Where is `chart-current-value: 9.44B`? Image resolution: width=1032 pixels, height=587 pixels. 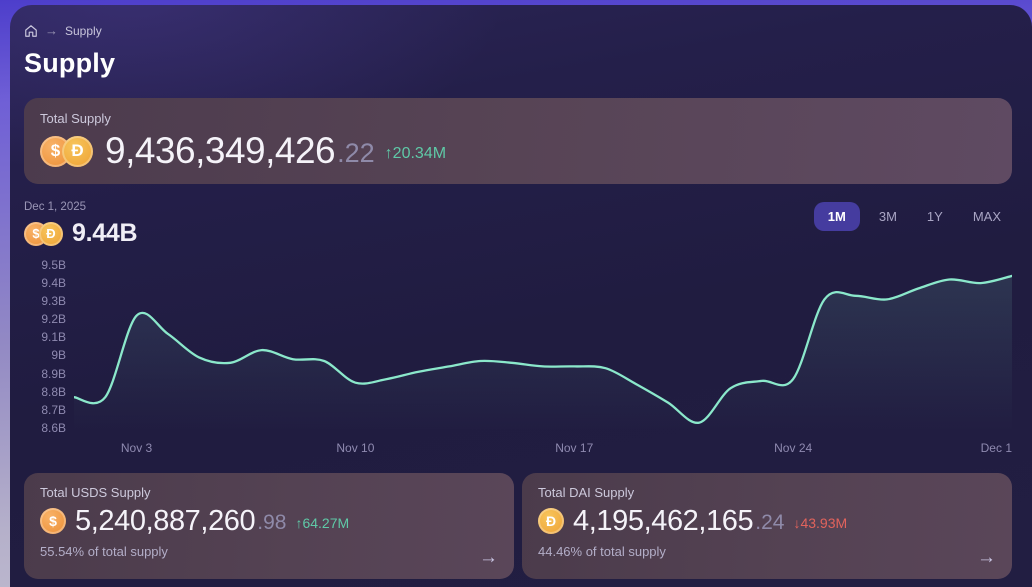 chart-current-value: 9.44B is located at coordinates (105, 233).